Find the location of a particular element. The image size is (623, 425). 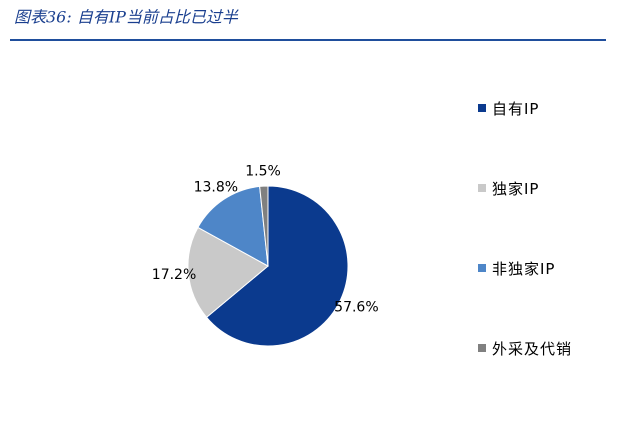

legend: 自有IP 独家IP 非独家IP 外采及代销 is located at coordinates (533, 258).